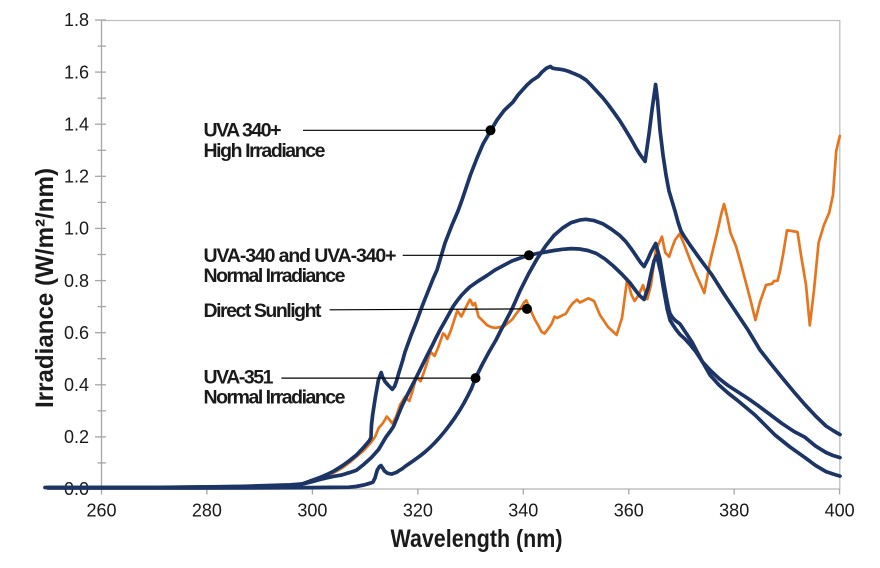 The width and height of the screenshot is (880, 568). Describe the element at coordinates (300, 256) in the screenshot. I see `svg-text: UVA-340 and UVA-340+` at that location.